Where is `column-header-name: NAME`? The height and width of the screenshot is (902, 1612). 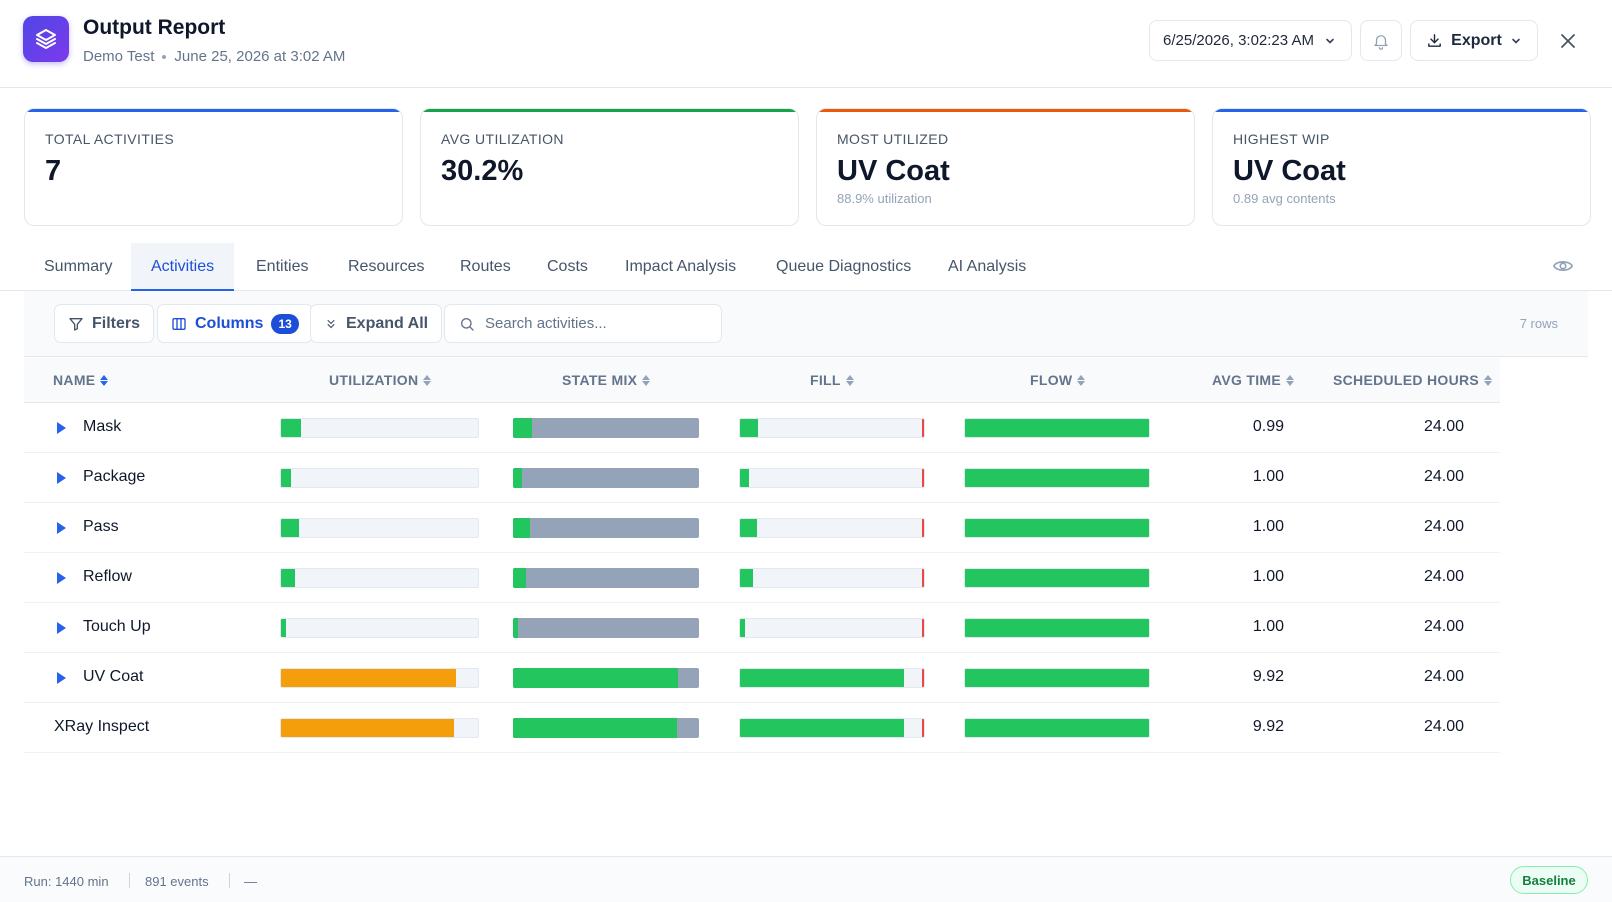 column-header-name: NAME is located at coordinates (81, 380).